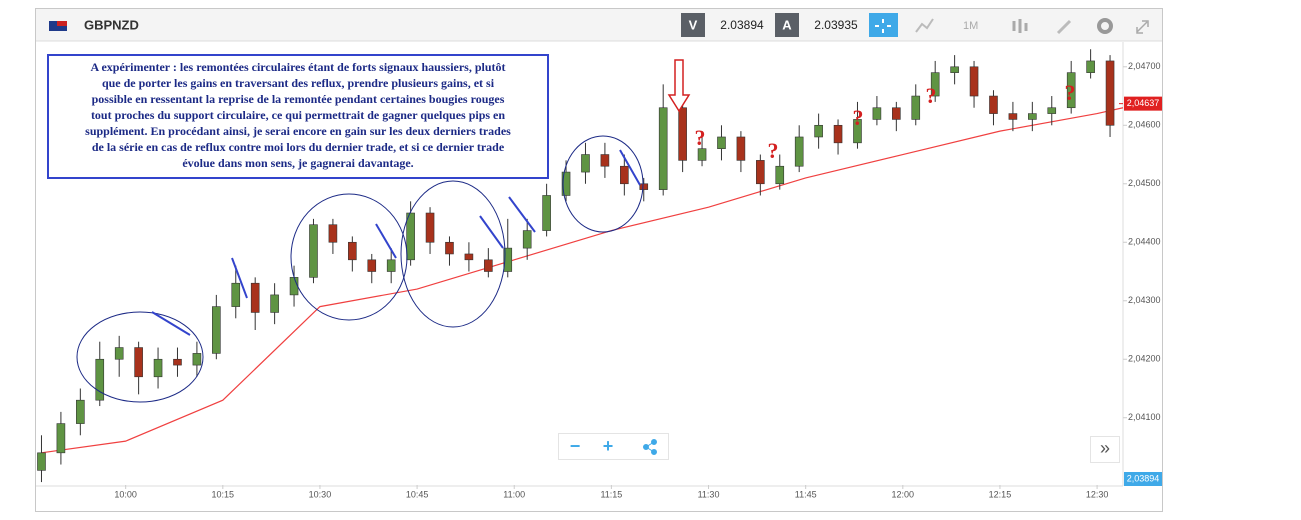 This screenshot has width=1301, height=520. Describe the element at coordinates (417, 494) in the screenshot. I see `x-tick-label: 10:45` at that location.